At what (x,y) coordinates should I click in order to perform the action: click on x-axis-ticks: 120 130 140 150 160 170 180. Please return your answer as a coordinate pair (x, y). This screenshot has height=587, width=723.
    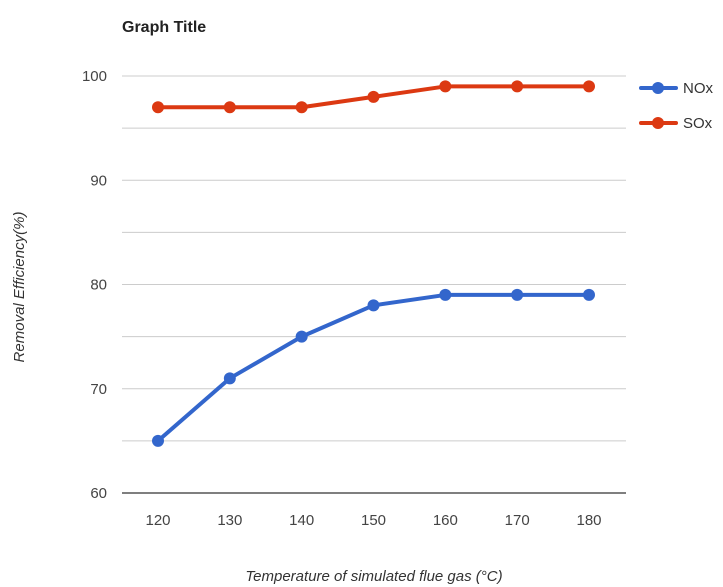
    Looking at the image, I should click on (373, 520).